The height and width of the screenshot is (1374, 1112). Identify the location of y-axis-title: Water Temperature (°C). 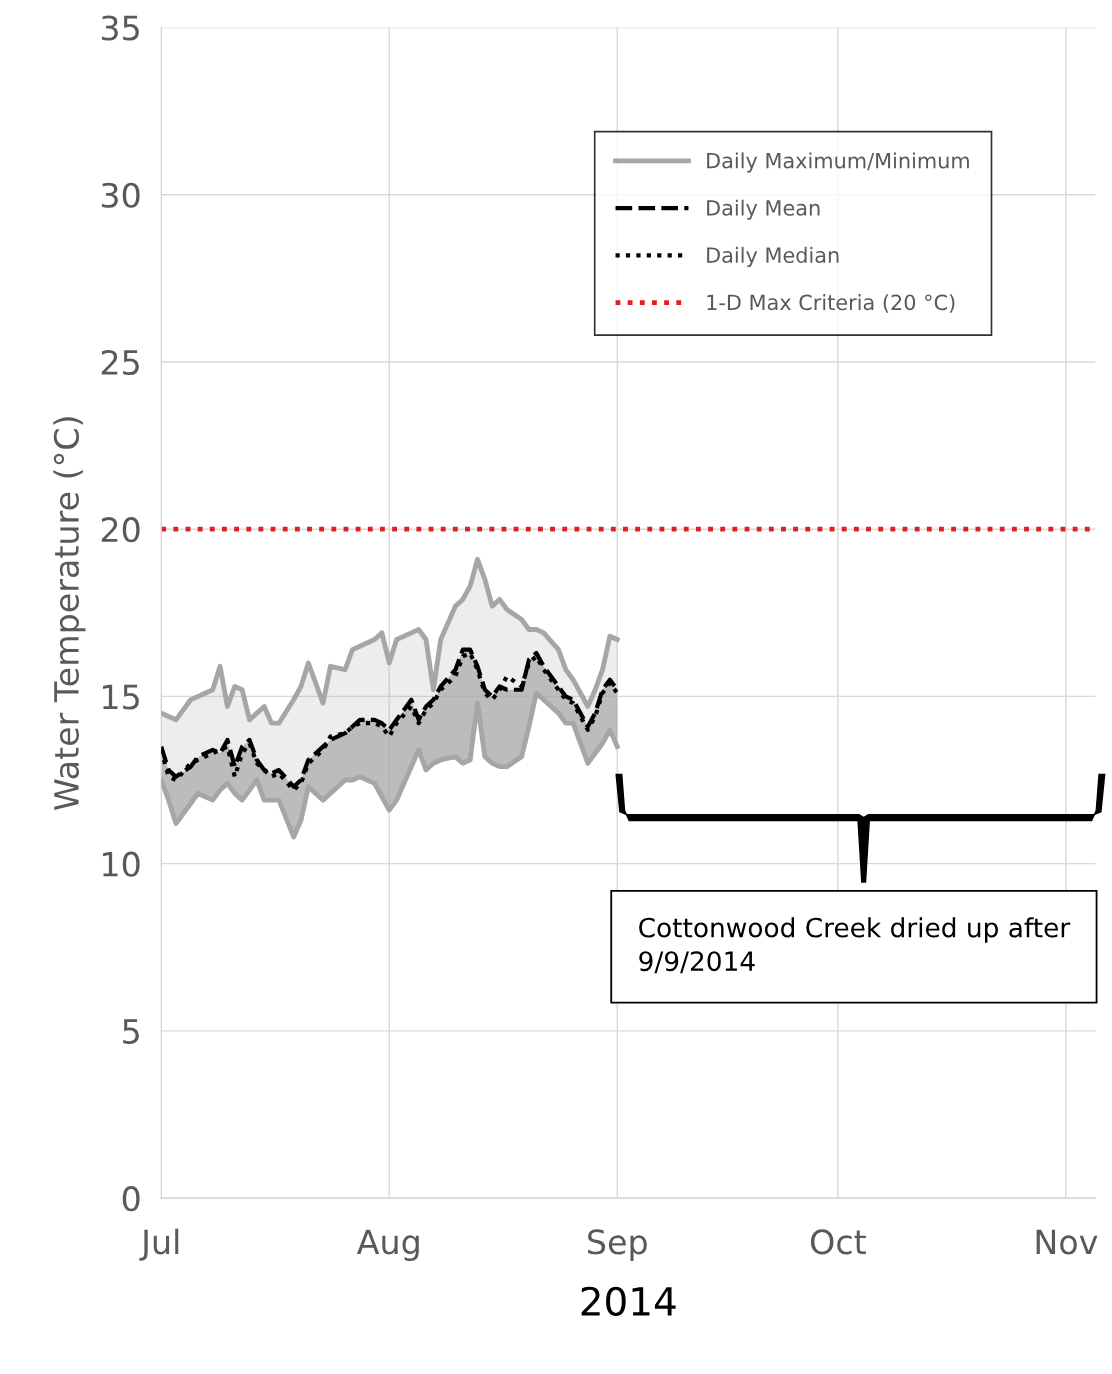
(69, 614).